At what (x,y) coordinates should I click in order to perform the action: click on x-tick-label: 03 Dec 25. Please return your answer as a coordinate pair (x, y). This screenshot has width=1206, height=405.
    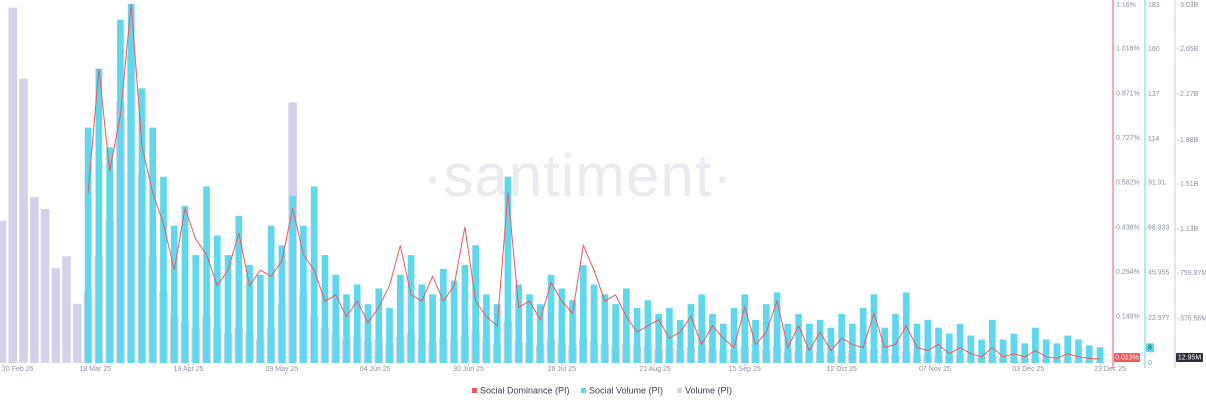
    Looking at the image, I should click on (1028, 369).